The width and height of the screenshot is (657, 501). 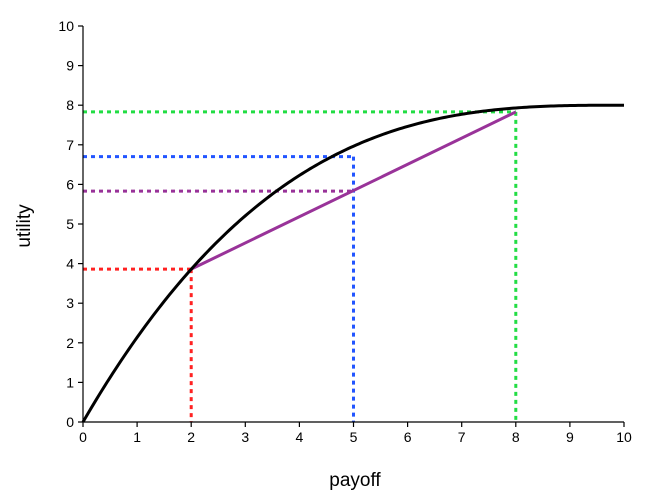 I want to click on x-tick-label: 9, so click(x=570, y=437).